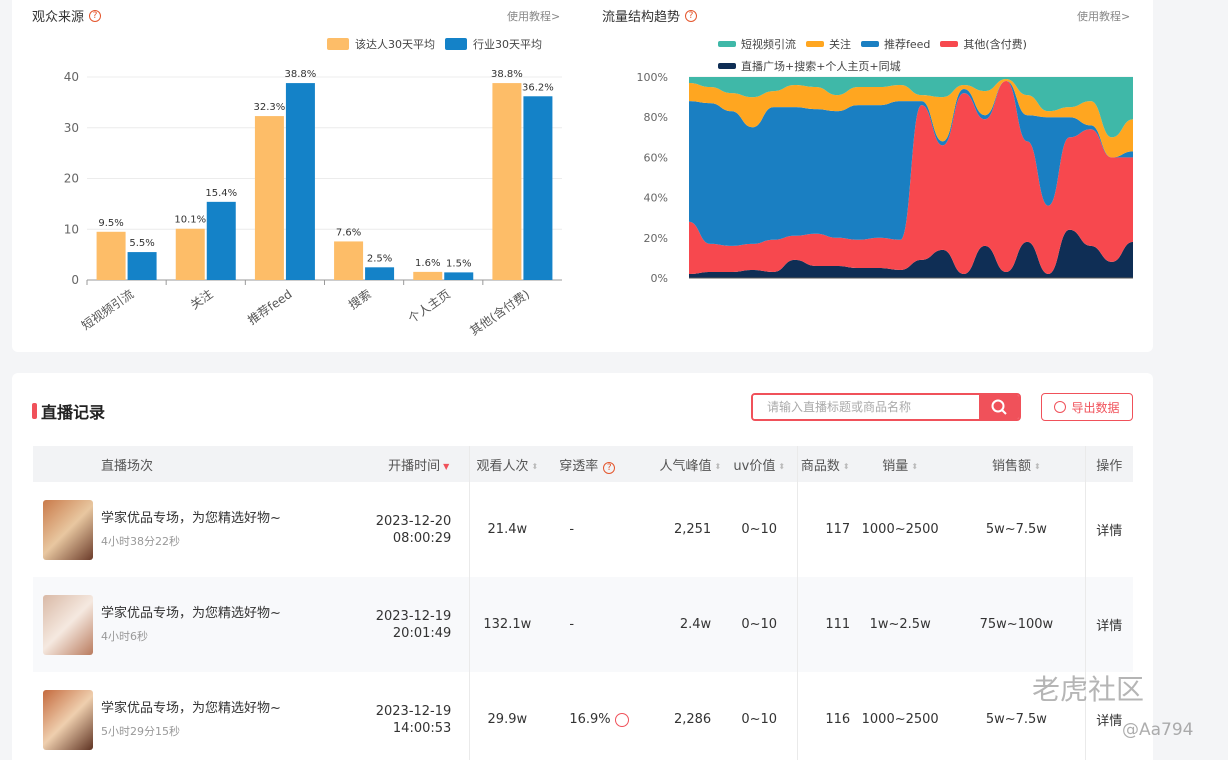 The height and width of the screenshot is (760, 1228). I want to click on search-button, so click(999, 407).